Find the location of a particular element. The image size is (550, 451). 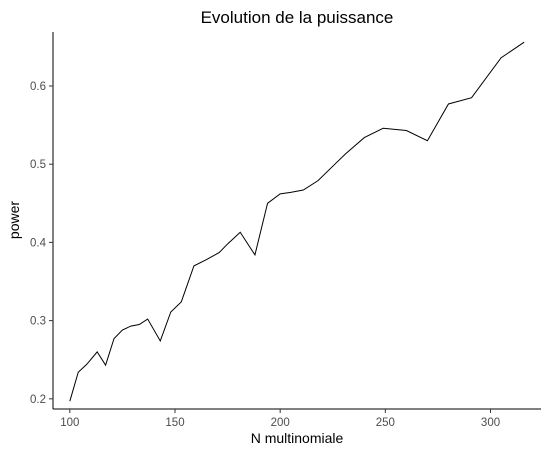

y-tick-label: 0.3 is located at coordinates (38, 322).